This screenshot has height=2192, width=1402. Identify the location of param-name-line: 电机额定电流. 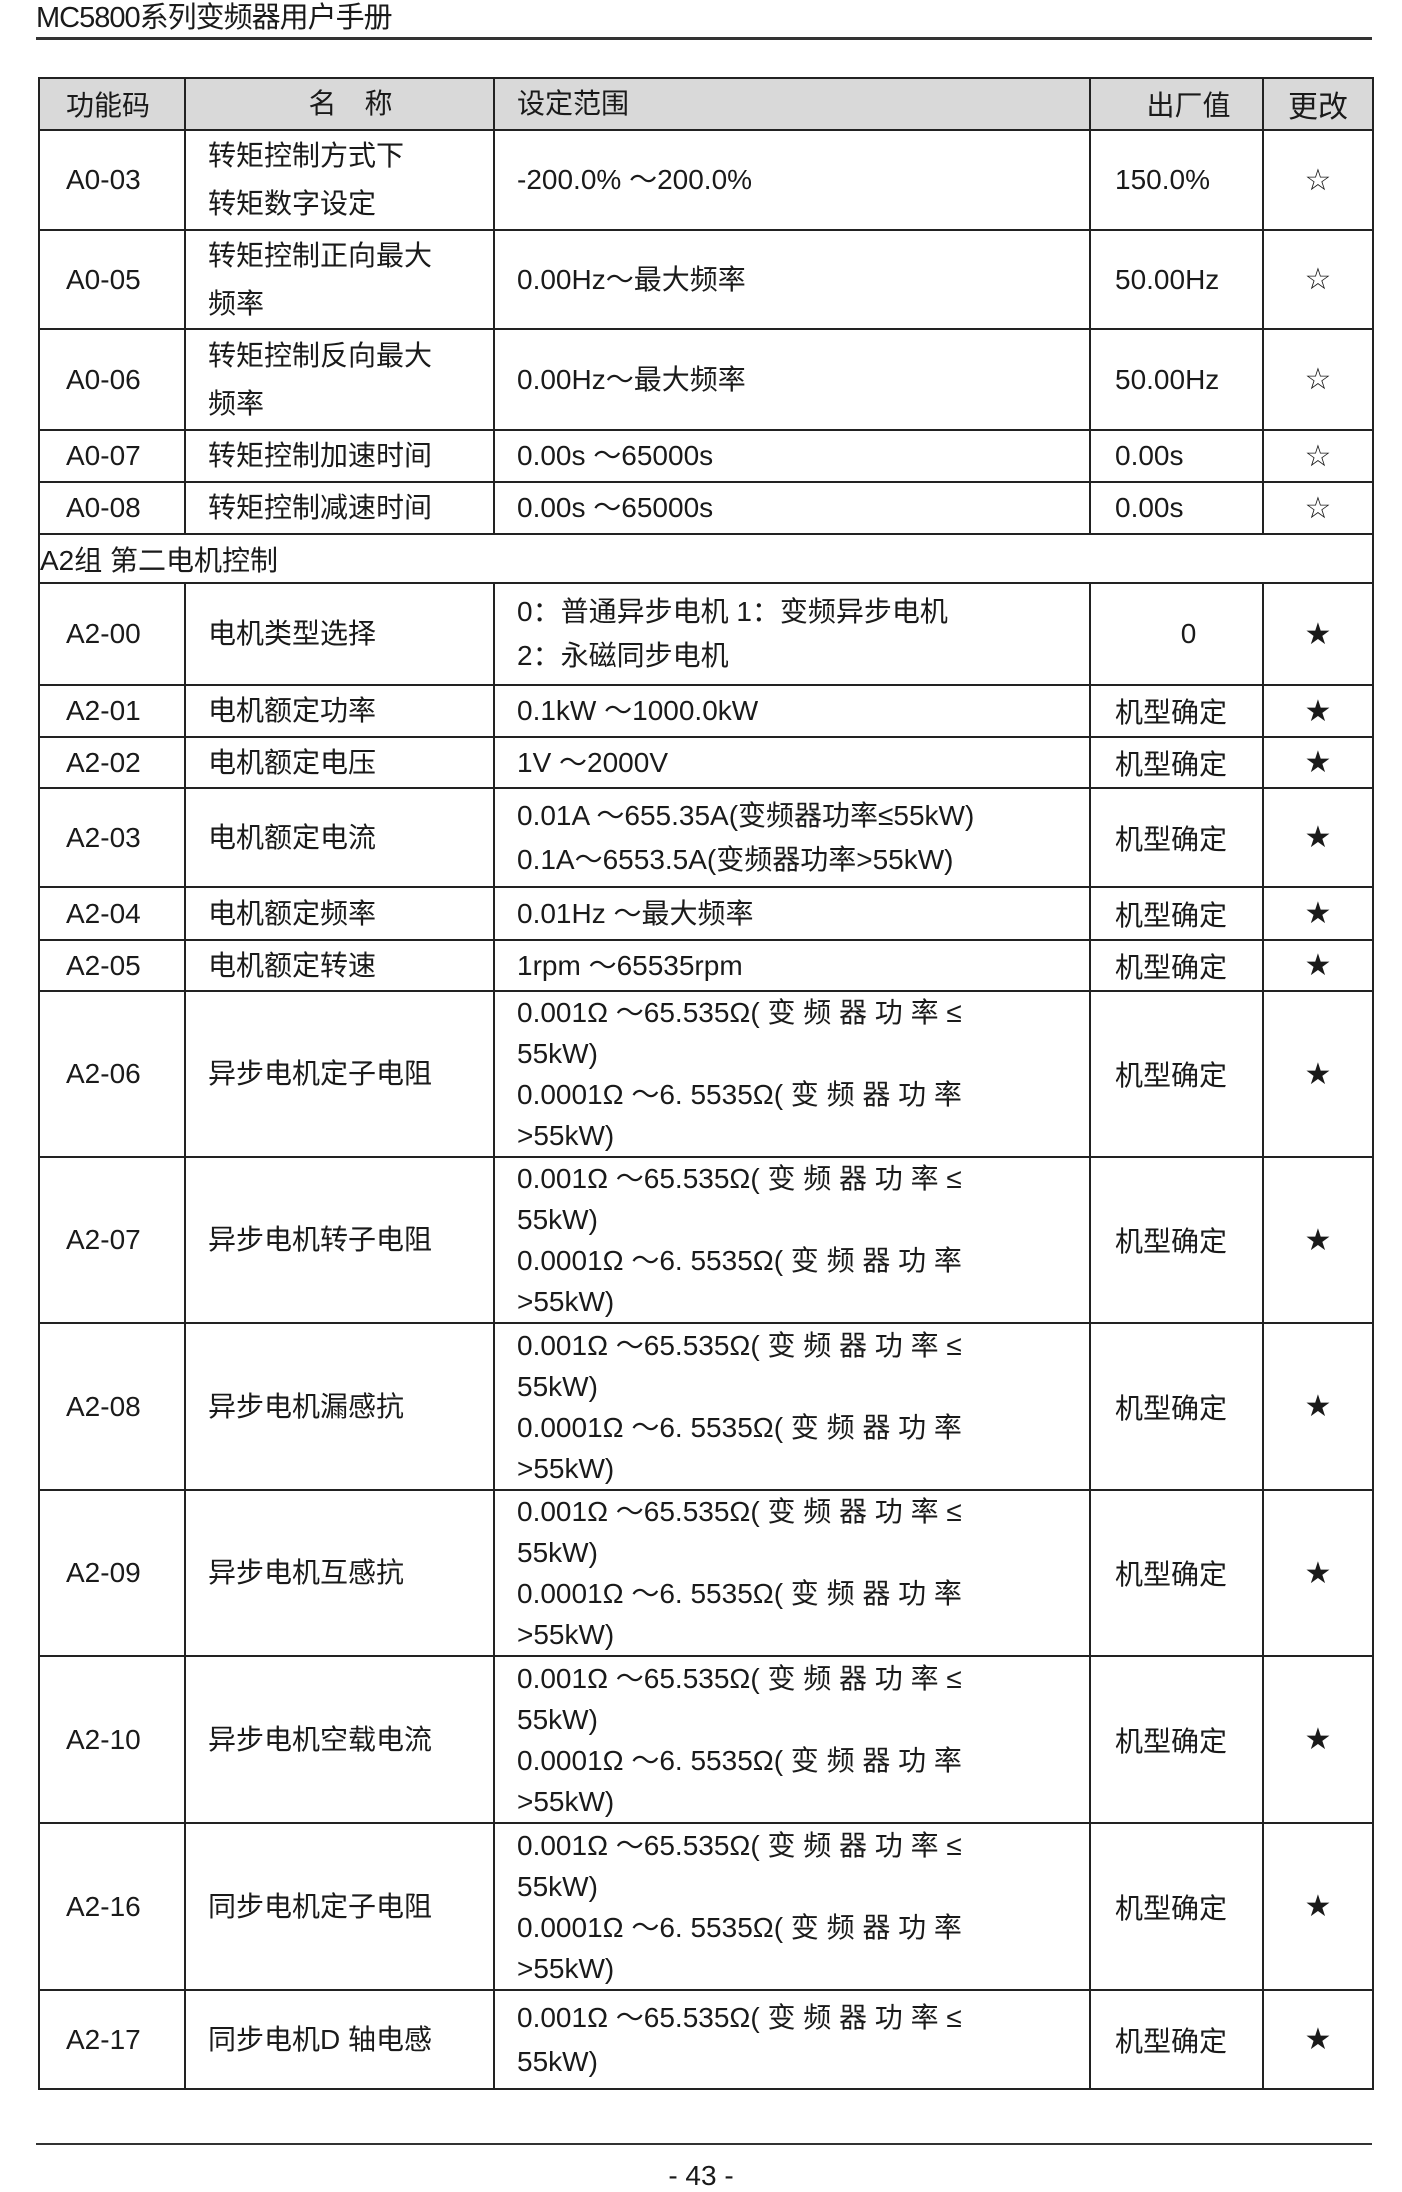
(292, 837).